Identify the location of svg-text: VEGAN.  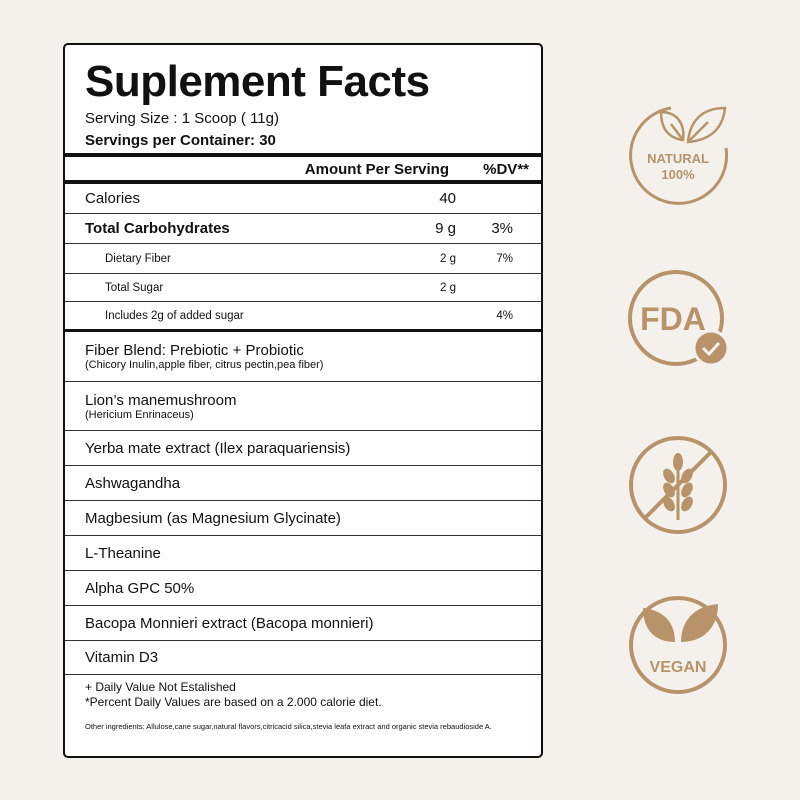
(678, 667).